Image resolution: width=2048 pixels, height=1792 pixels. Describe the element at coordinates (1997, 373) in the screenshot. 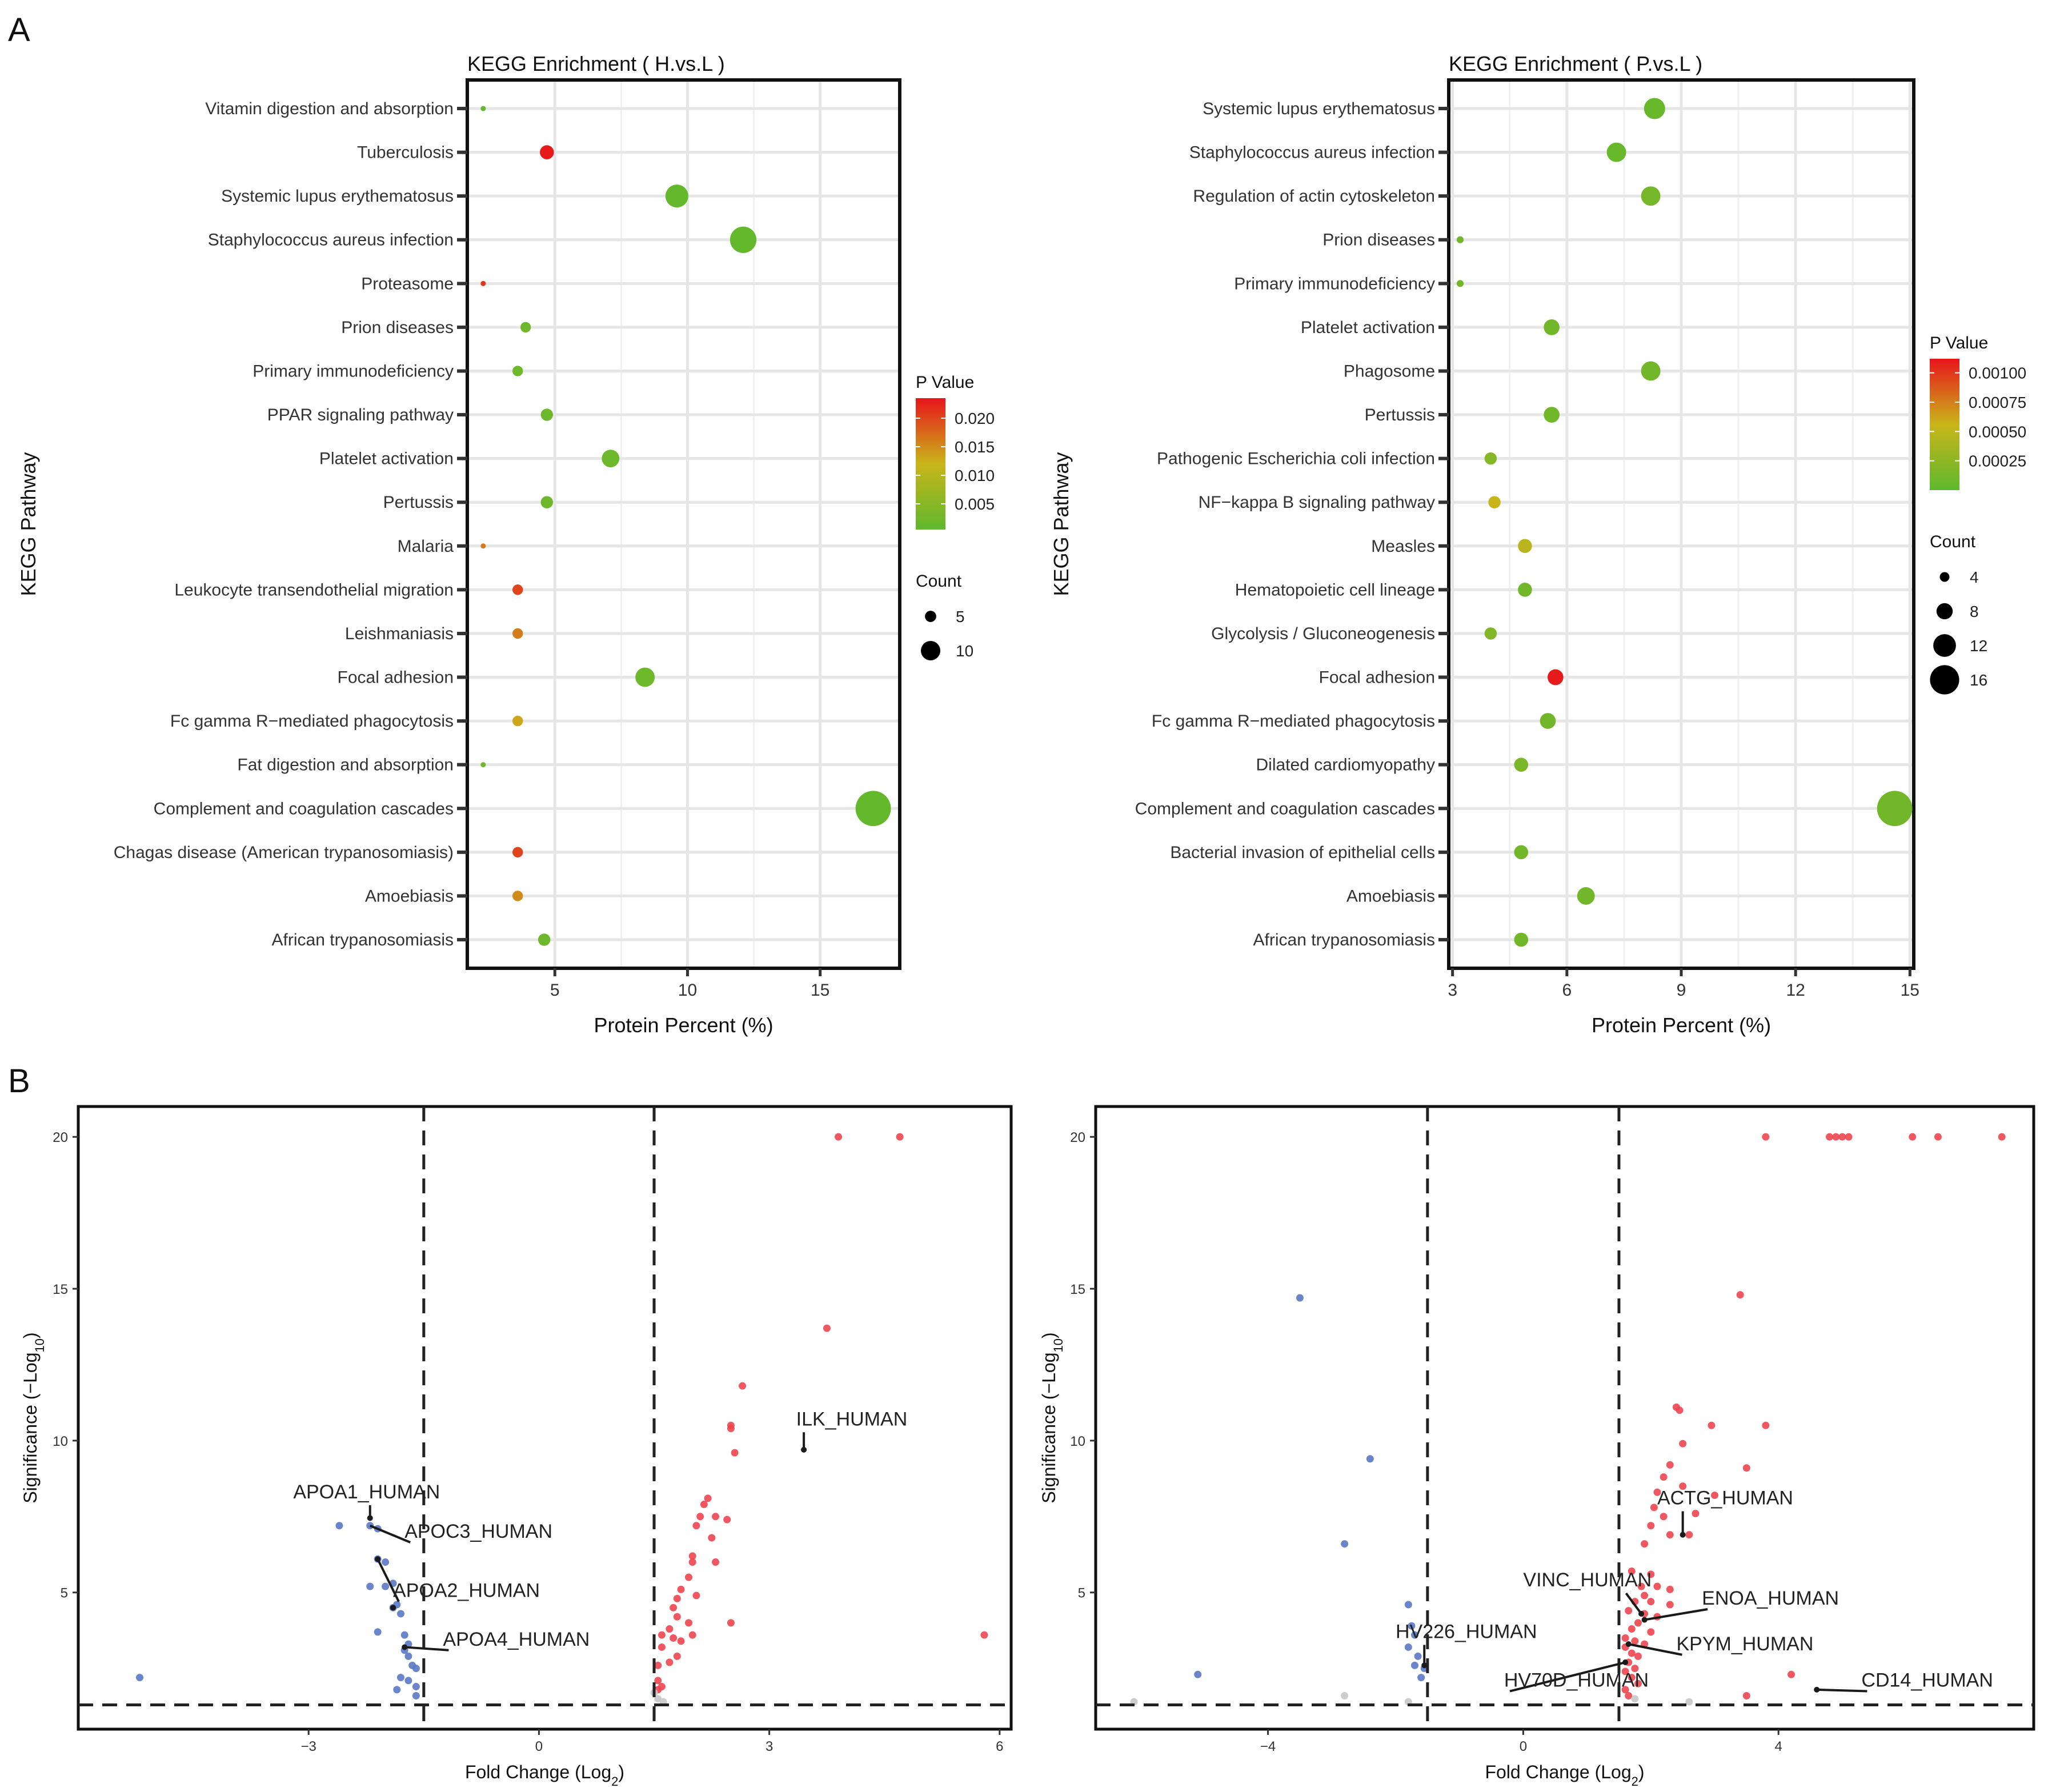

I see `colorbar-label: 0.00100` at that location.